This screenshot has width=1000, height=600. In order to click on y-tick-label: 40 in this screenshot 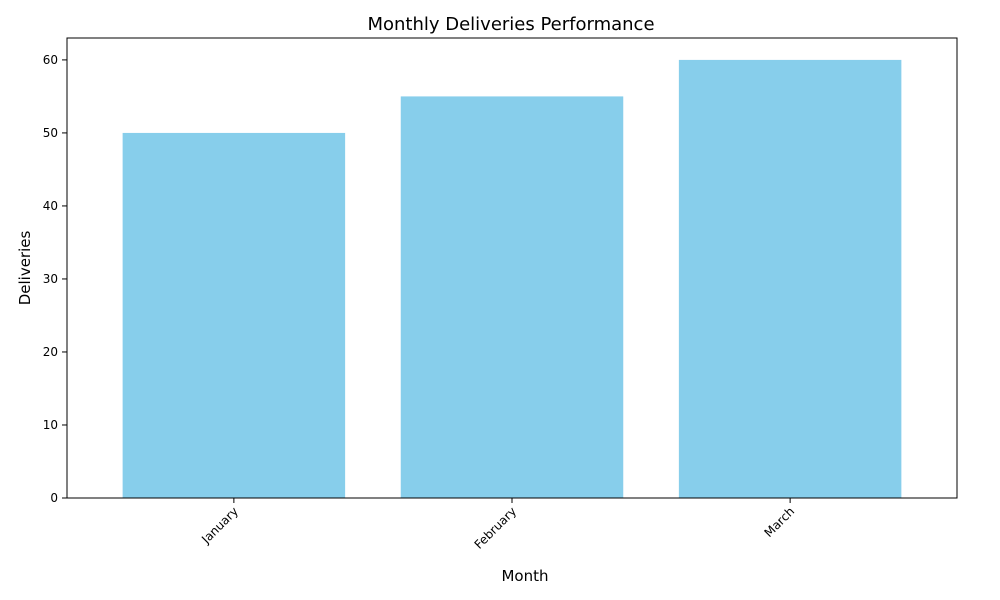, I will do `click(50, 206)`.